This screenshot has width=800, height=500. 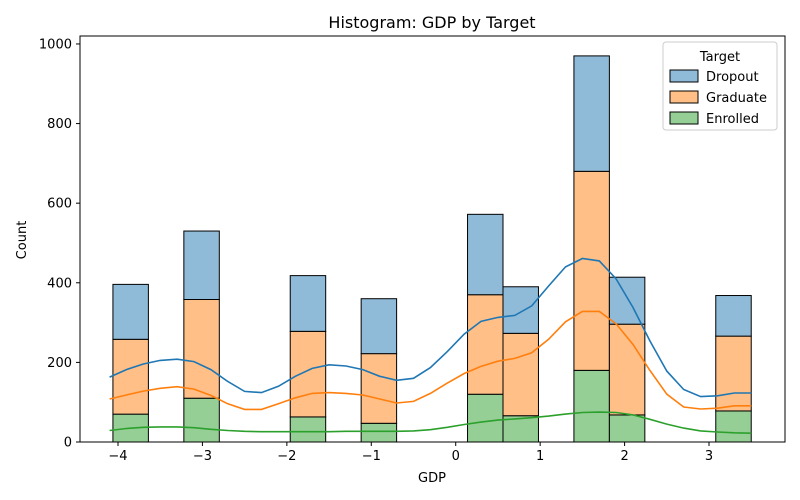 I want to click on x-tick-label: −3, so click(x=202, y=456).